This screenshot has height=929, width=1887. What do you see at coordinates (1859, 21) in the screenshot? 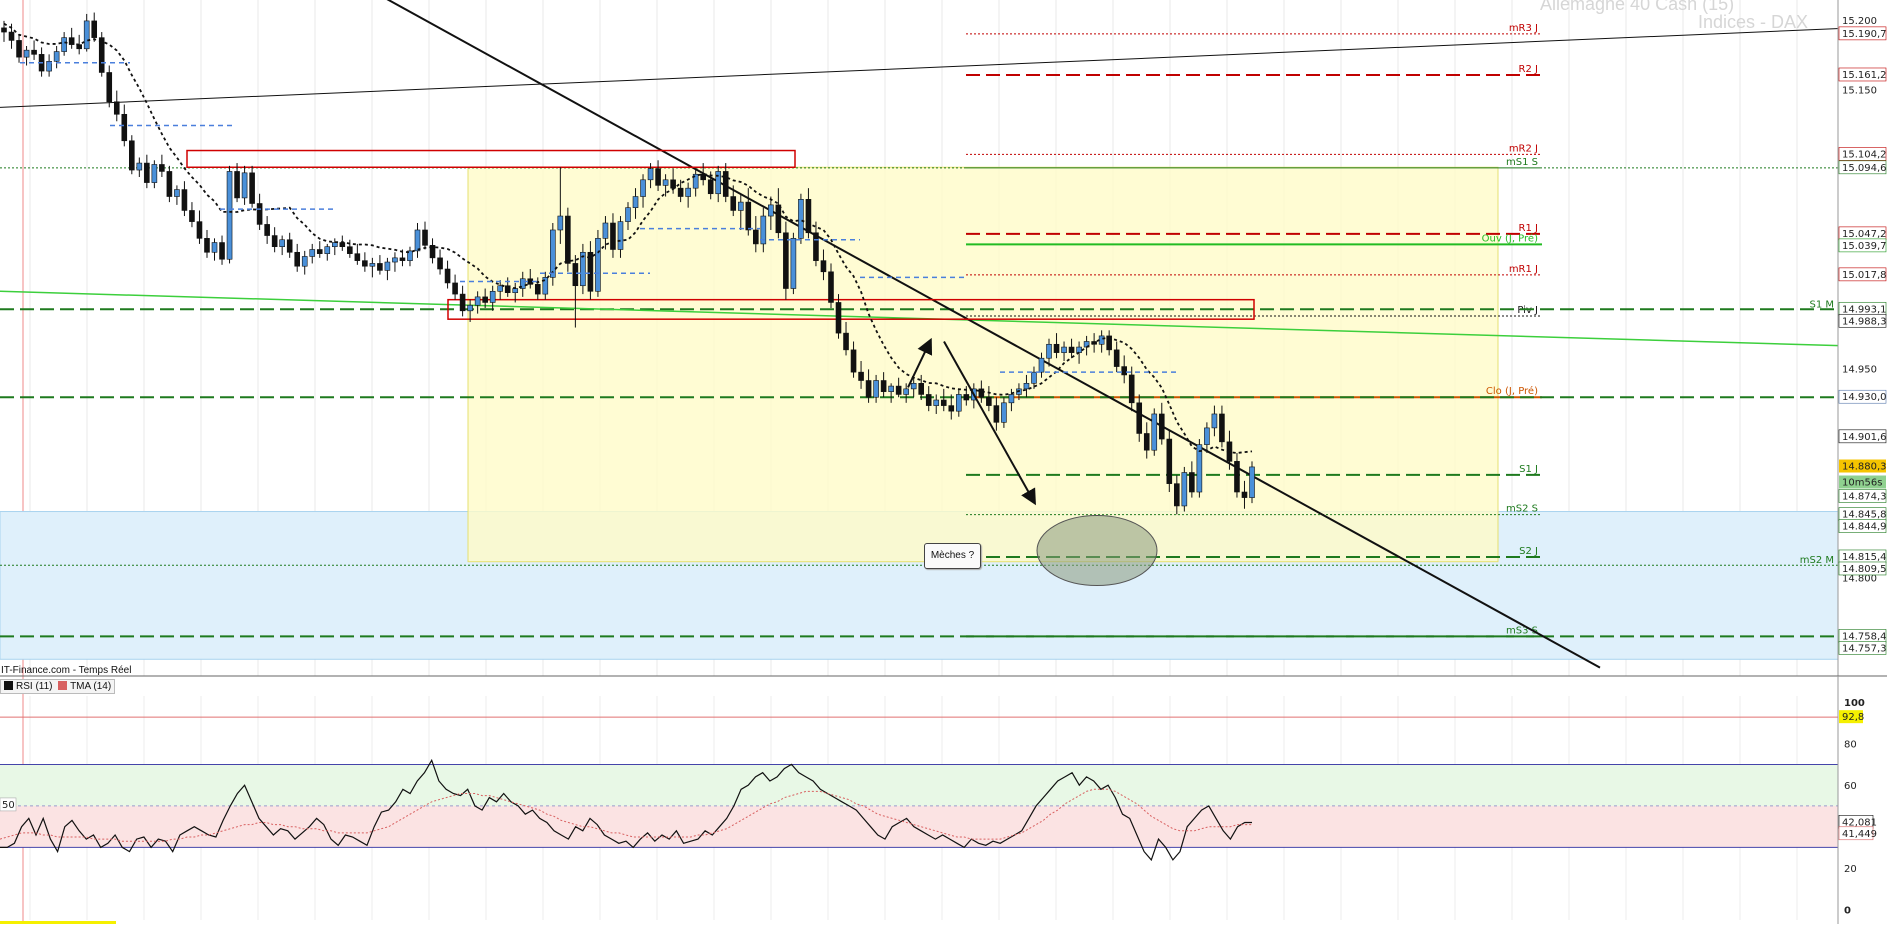
I see `price-tick-label-0: 15.200` at bounding box center [1859, 21].